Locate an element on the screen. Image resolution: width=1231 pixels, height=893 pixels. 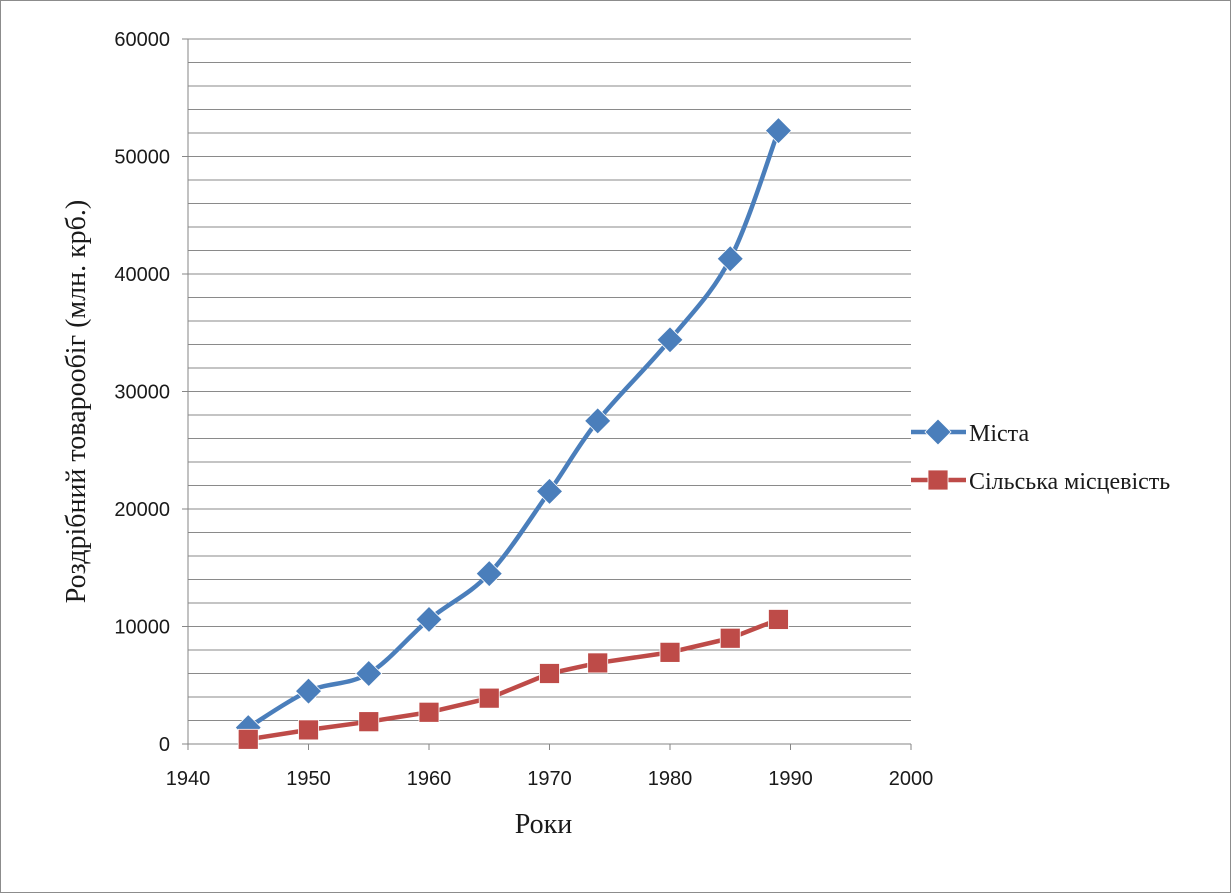
legend-item: Міста is located at coordinates (970, 432).